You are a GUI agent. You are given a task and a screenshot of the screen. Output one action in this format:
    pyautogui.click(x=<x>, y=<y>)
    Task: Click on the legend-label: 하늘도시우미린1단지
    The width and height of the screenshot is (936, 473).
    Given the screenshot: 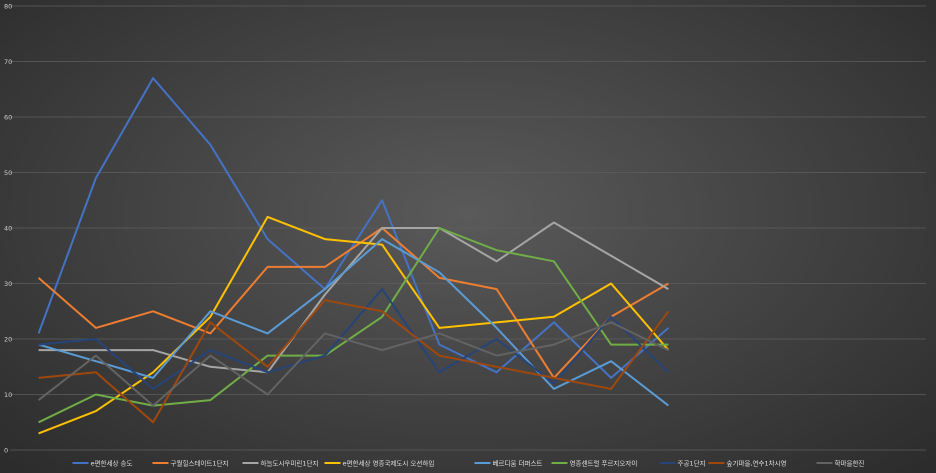 What is the action you would take?
    pyautogui.click(x=290, y=463)
    